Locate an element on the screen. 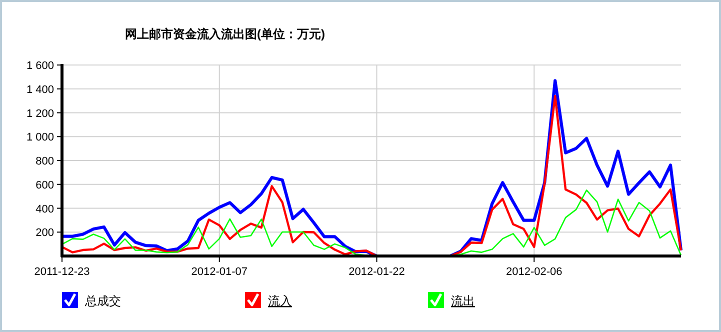 This screenshot has height=332, width=721. y-tick-label: 1 400 is located at coordinates (40, 90).